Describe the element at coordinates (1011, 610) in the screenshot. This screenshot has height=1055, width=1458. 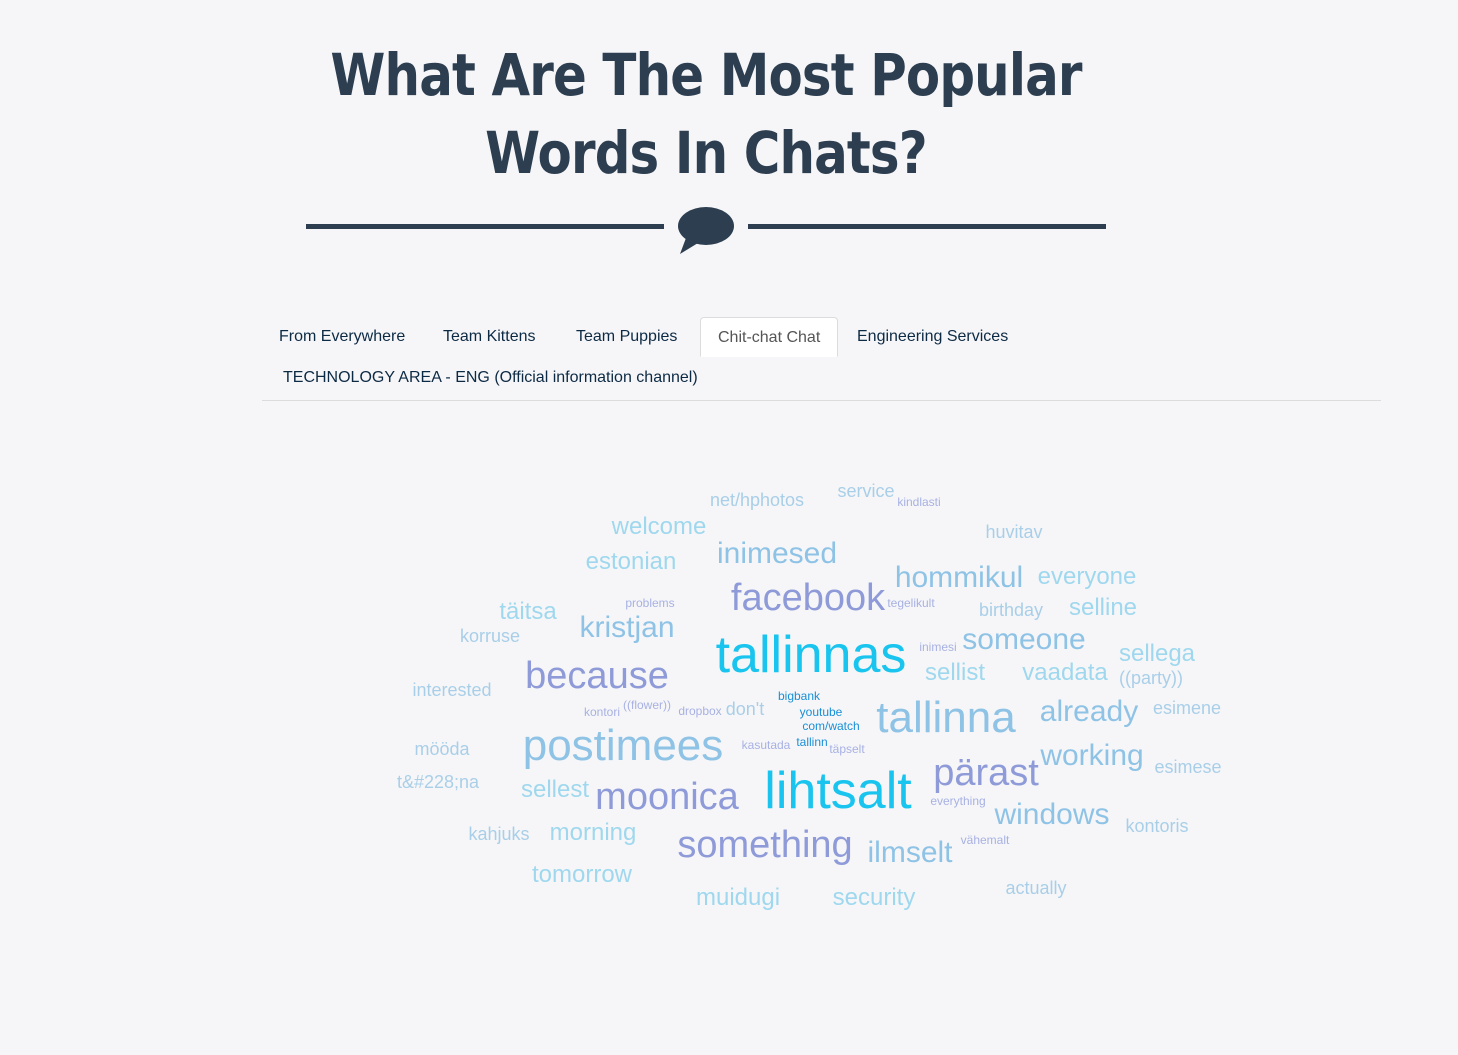
I see `word-cloud-word: birthday` at that location.